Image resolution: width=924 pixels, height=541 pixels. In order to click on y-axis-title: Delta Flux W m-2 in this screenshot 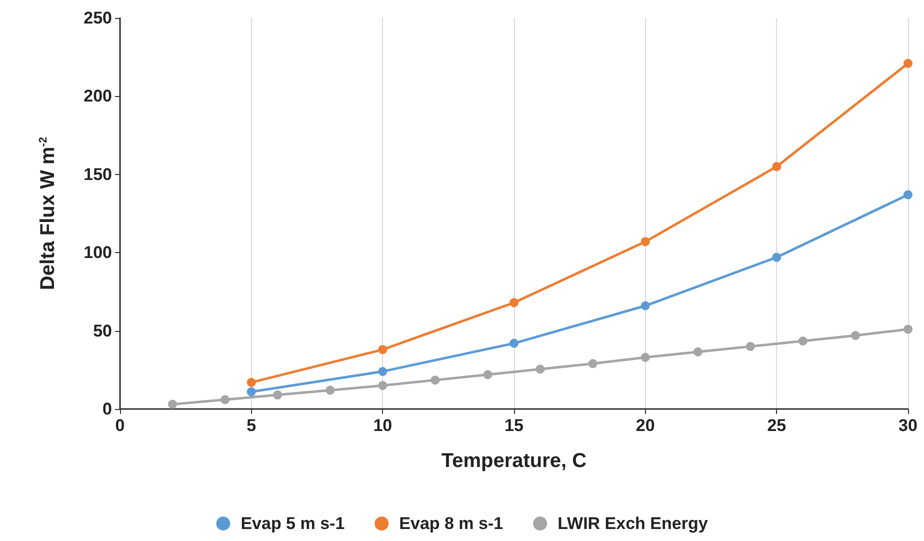, I will do `click(48, 213)`.